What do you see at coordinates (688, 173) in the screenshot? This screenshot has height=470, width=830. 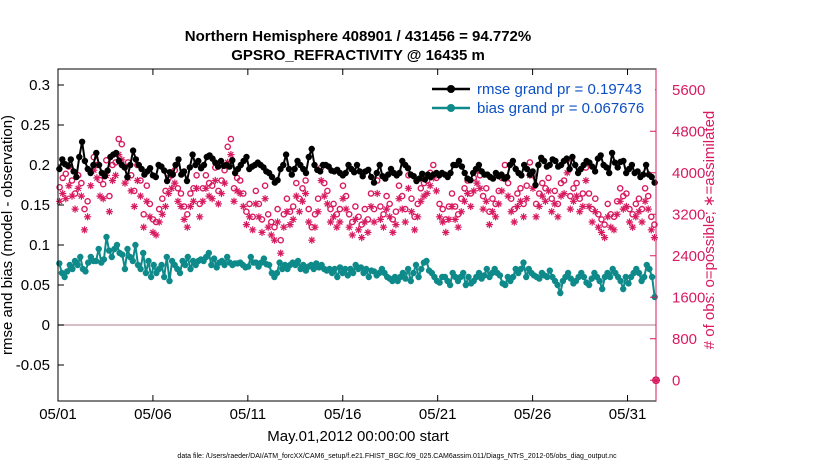 I see `y-right-tick-label: 4000` at bounding box center [688, 173].